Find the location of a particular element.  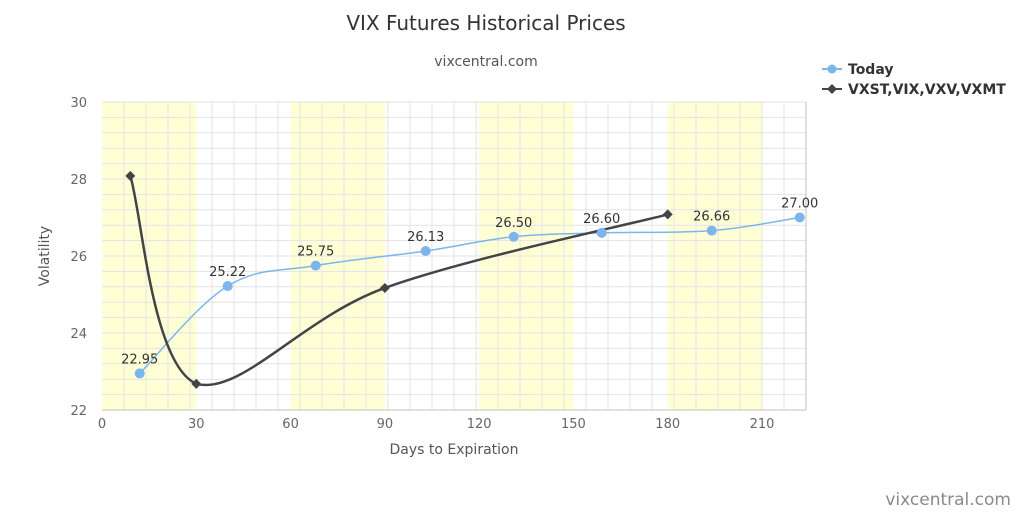

legend-label: Today is located at coordinates (870, 70).